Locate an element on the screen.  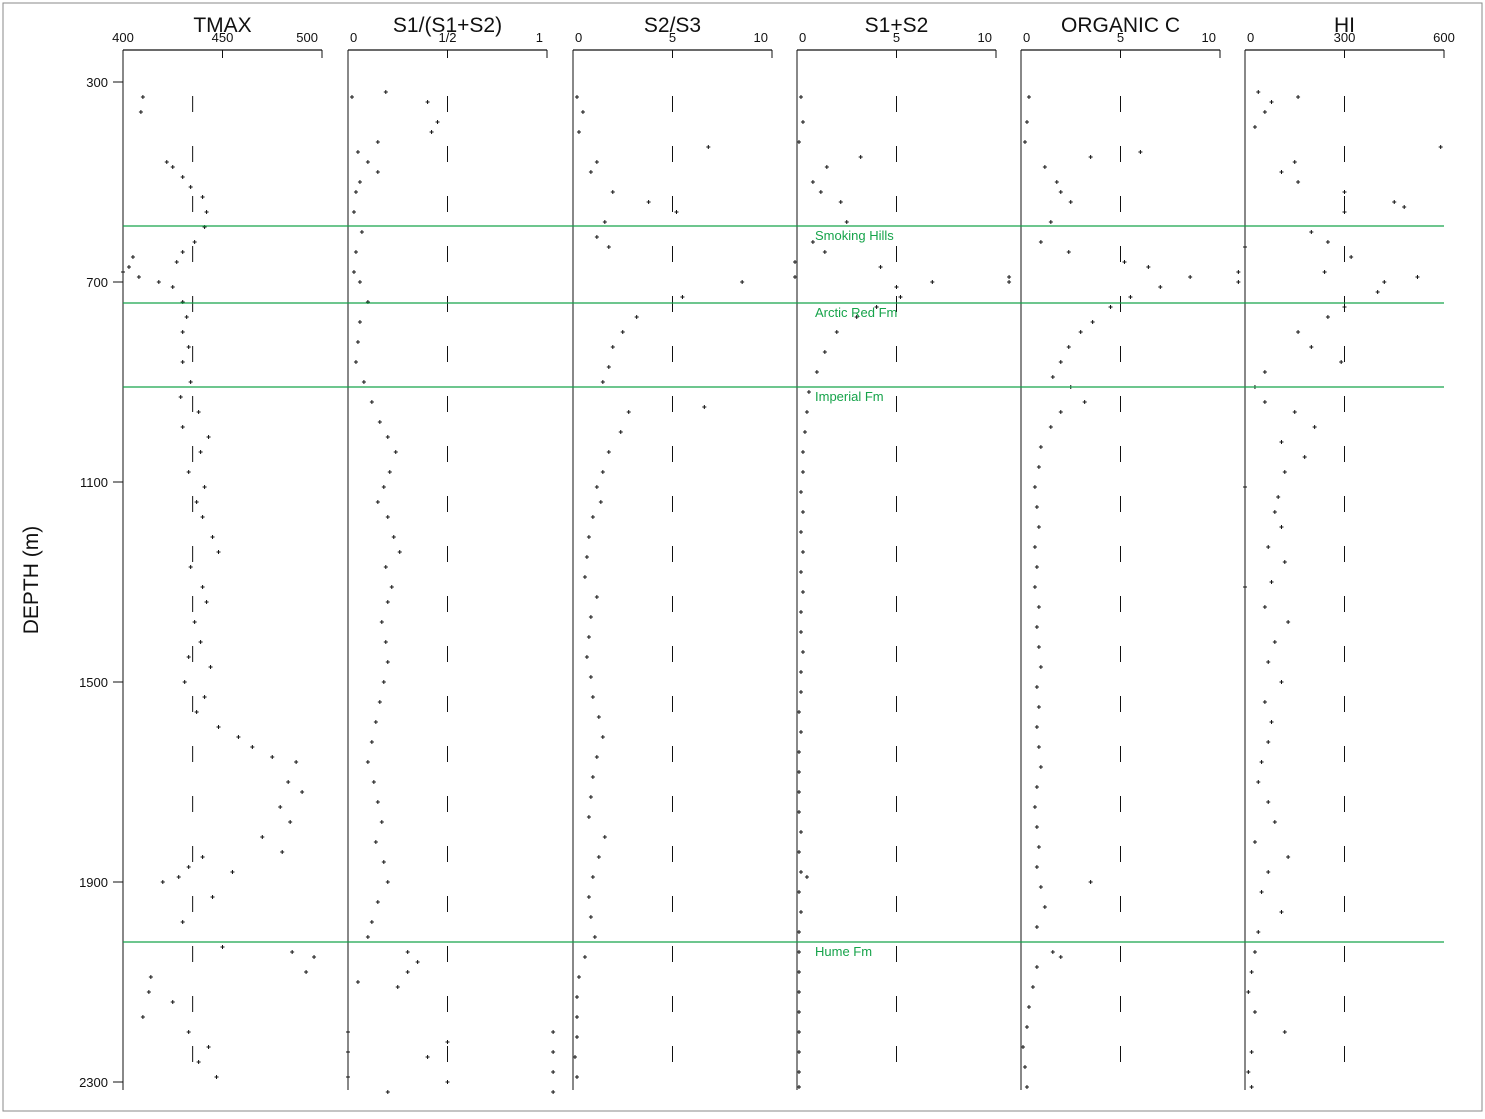
panel-tick-label: 450 is located at coordinates (223, 37).